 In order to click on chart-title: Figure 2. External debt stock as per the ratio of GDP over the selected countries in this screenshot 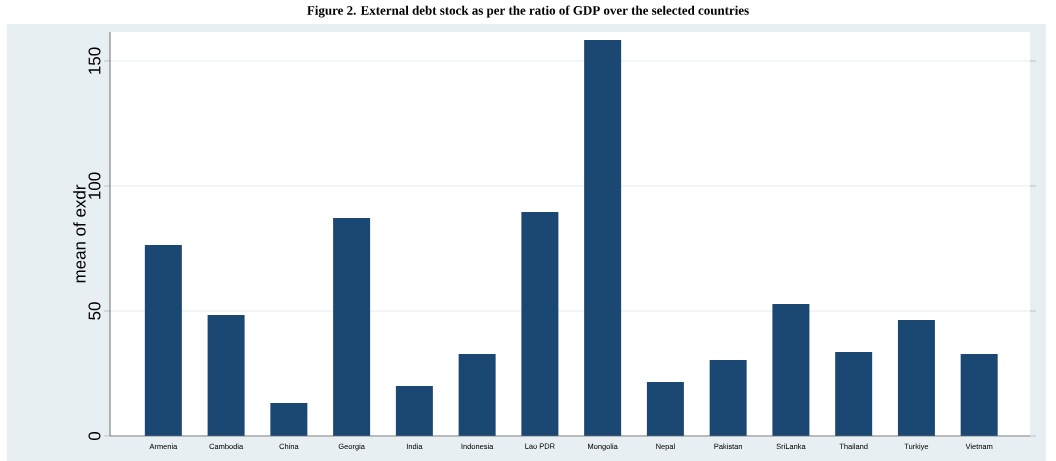, I will do `click(528, 11)`.